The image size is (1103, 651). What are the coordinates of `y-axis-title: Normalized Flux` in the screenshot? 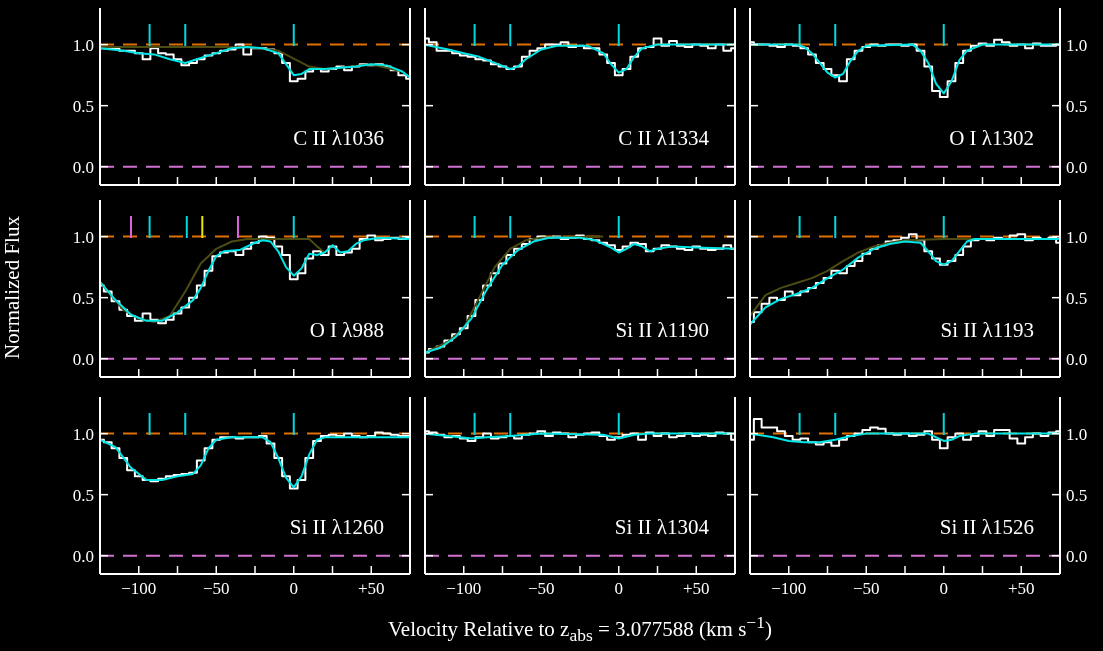 It's located at (12, 287).